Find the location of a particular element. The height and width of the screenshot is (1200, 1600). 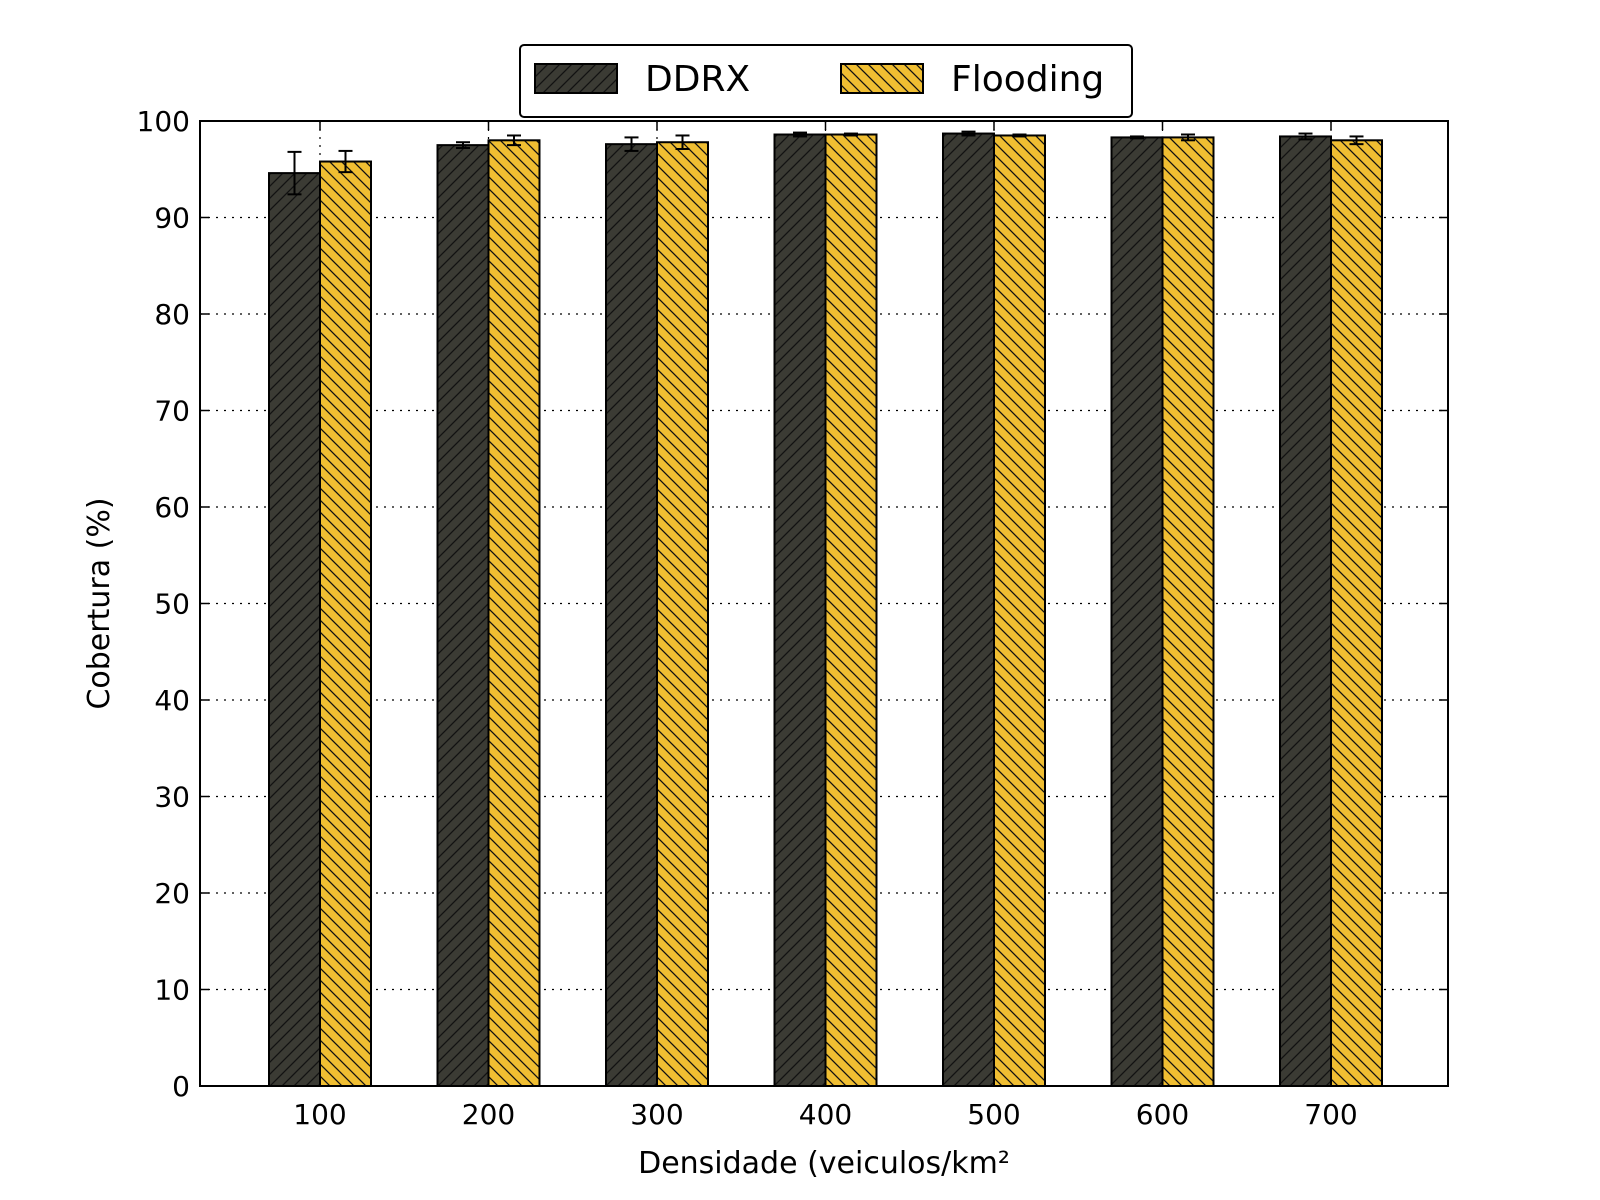

x-tick-label: 500 is located at coordinates (993, 1114).